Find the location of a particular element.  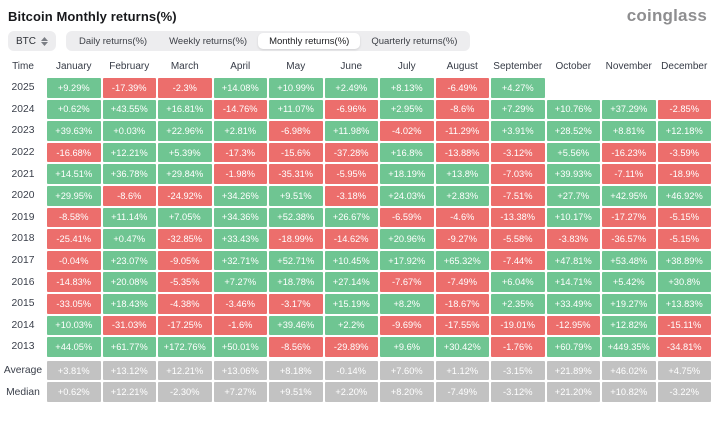

return-cell: +0.03% is located at coordinates (129, 131).